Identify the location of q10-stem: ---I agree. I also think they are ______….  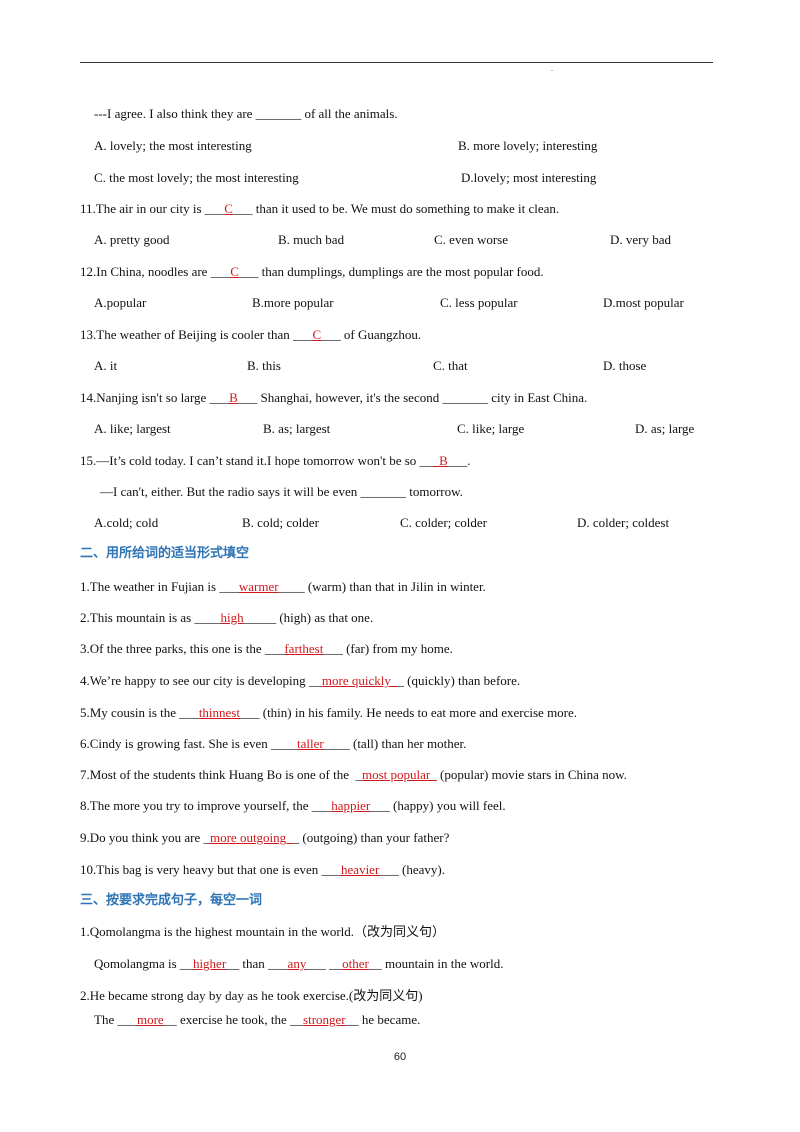
(246, 113).